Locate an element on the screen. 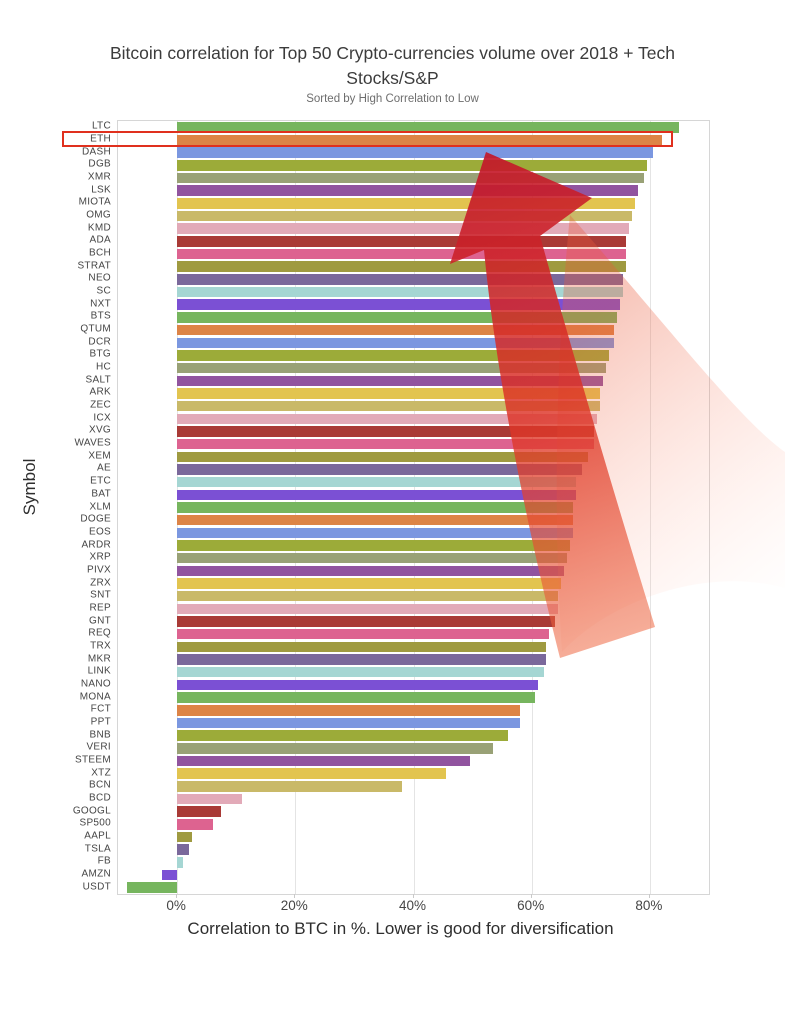 This screenshot has width=785, height=1024. bar-ICX is located at coordinates (387, 419).